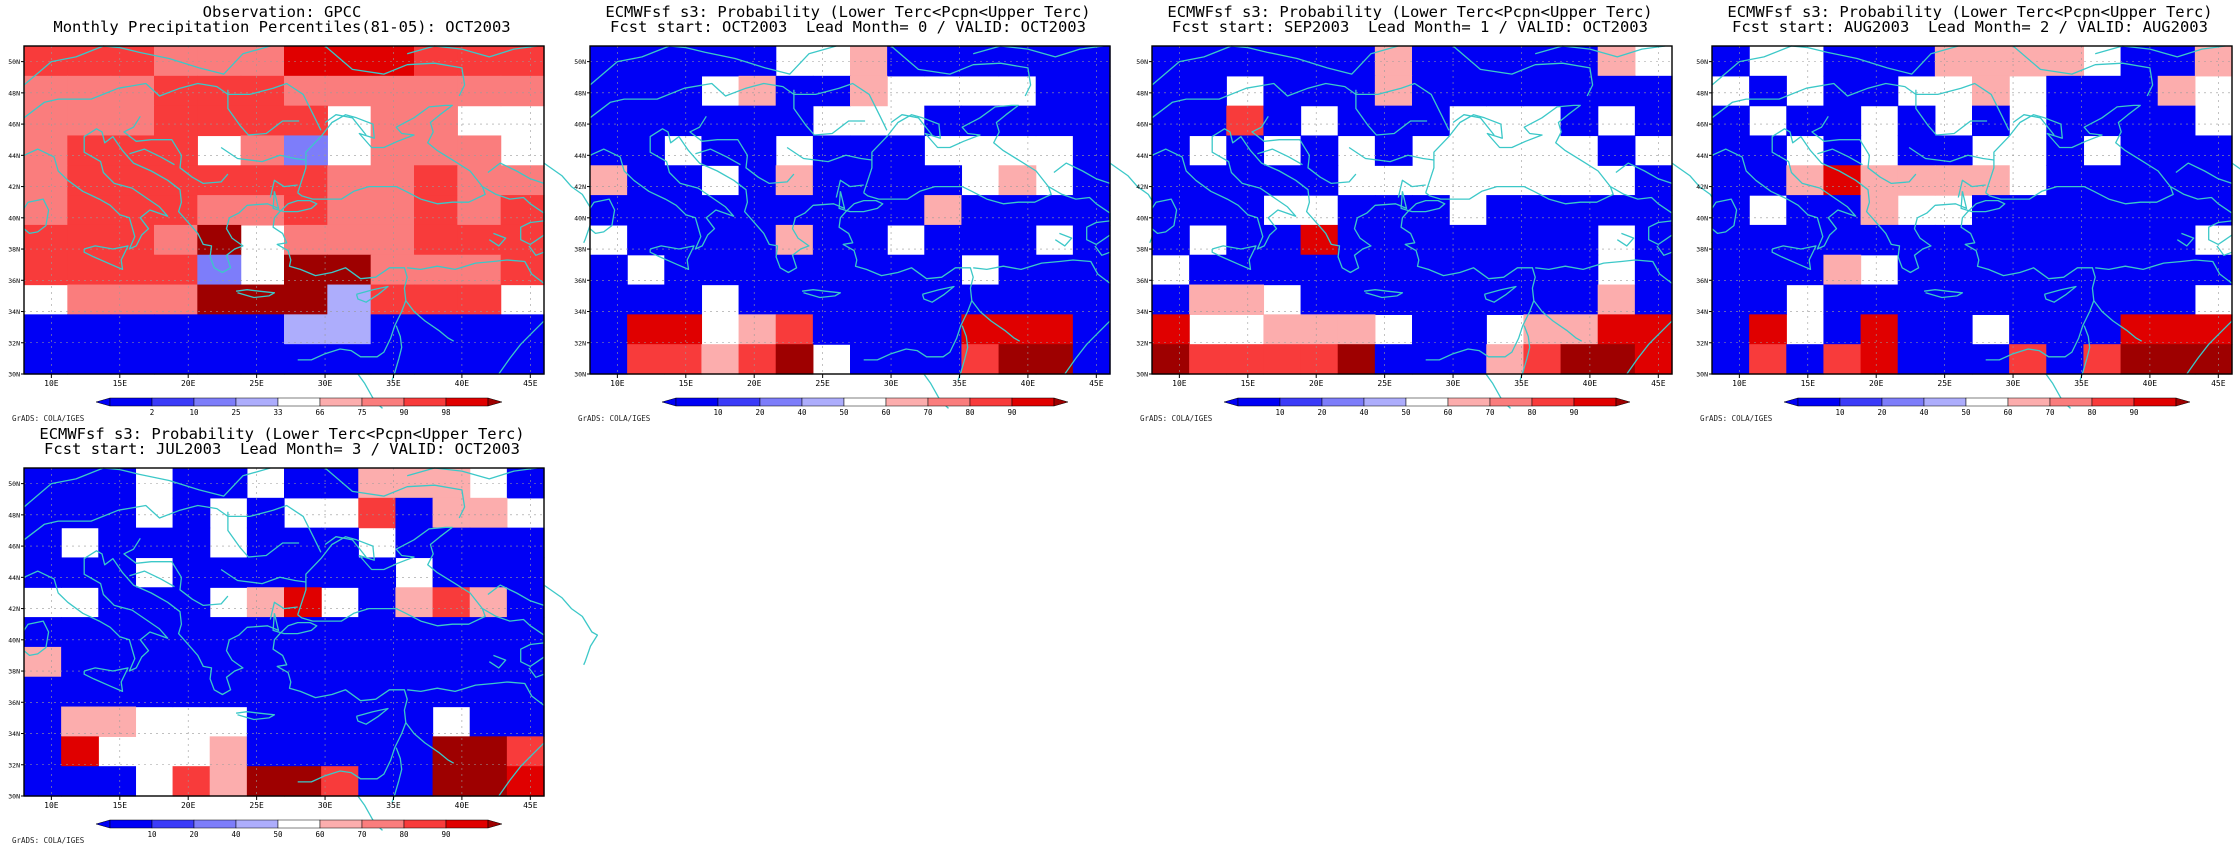 This screenshot has width=2240, height=845. Describe the element at coordinates (1412, 210) in the screenshot. I see `map-frame` at that location.